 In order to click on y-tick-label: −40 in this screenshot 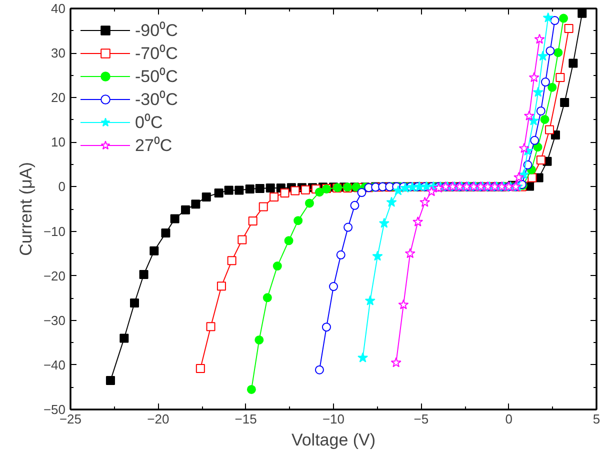, I will do `click(54, 364)`.